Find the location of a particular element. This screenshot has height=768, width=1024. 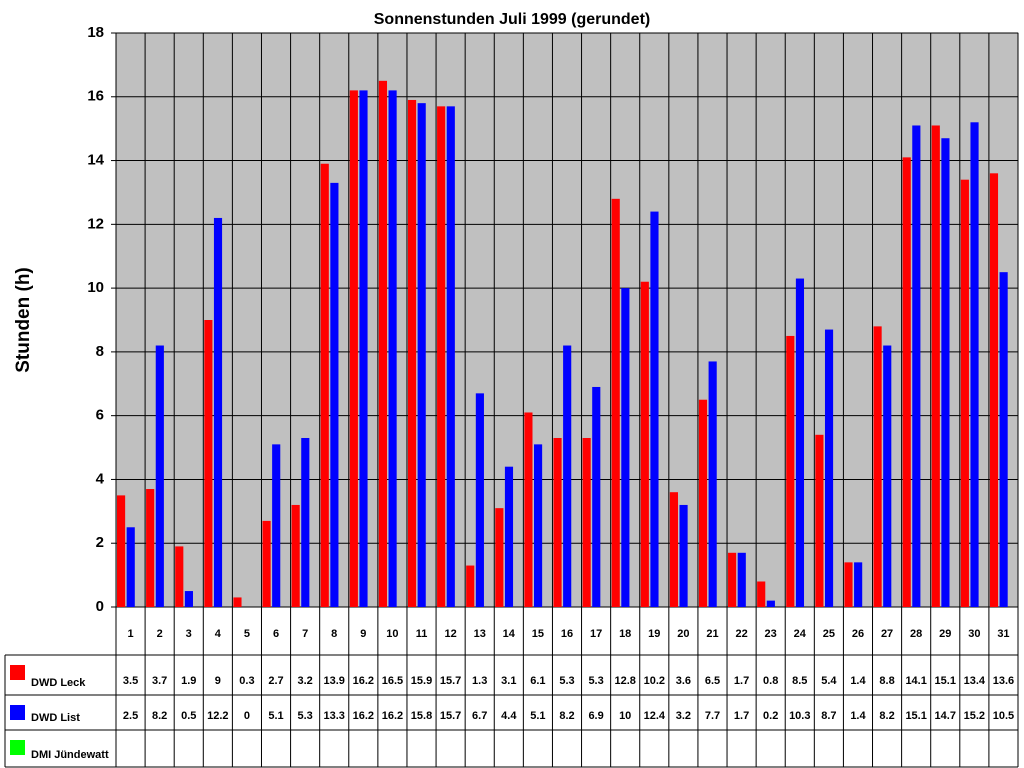

x-tick-label: 16 is located at coordinates (567, 634).